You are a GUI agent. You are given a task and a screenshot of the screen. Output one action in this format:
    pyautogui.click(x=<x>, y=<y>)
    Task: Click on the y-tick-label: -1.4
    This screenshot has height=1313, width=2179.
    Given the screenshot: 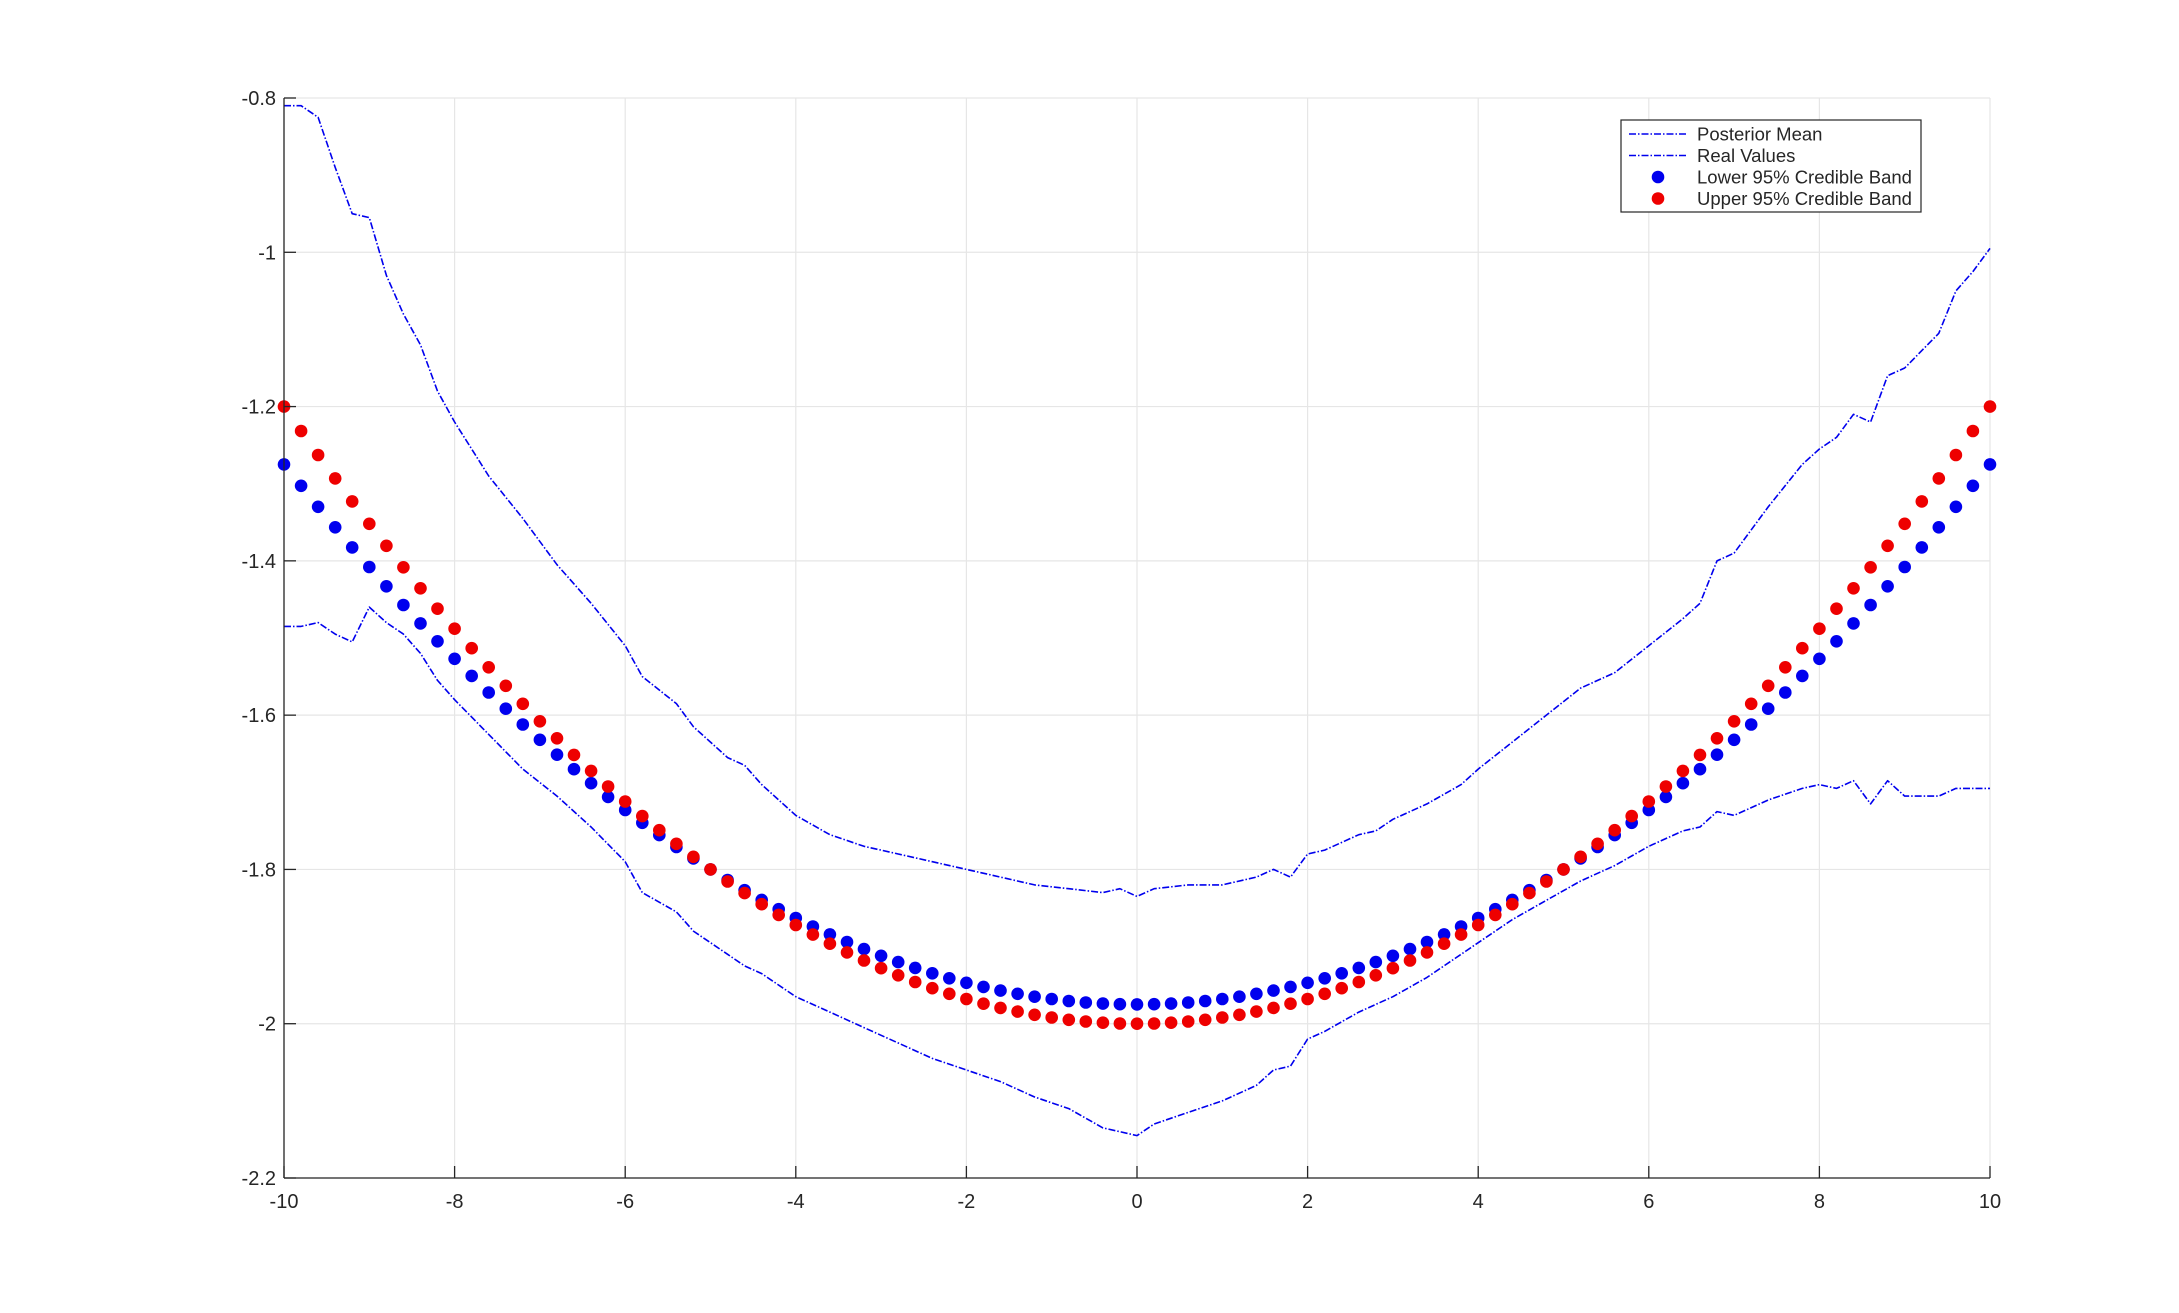 What is the action you would take?
    pyautogui.click(x=259, y=562)
    